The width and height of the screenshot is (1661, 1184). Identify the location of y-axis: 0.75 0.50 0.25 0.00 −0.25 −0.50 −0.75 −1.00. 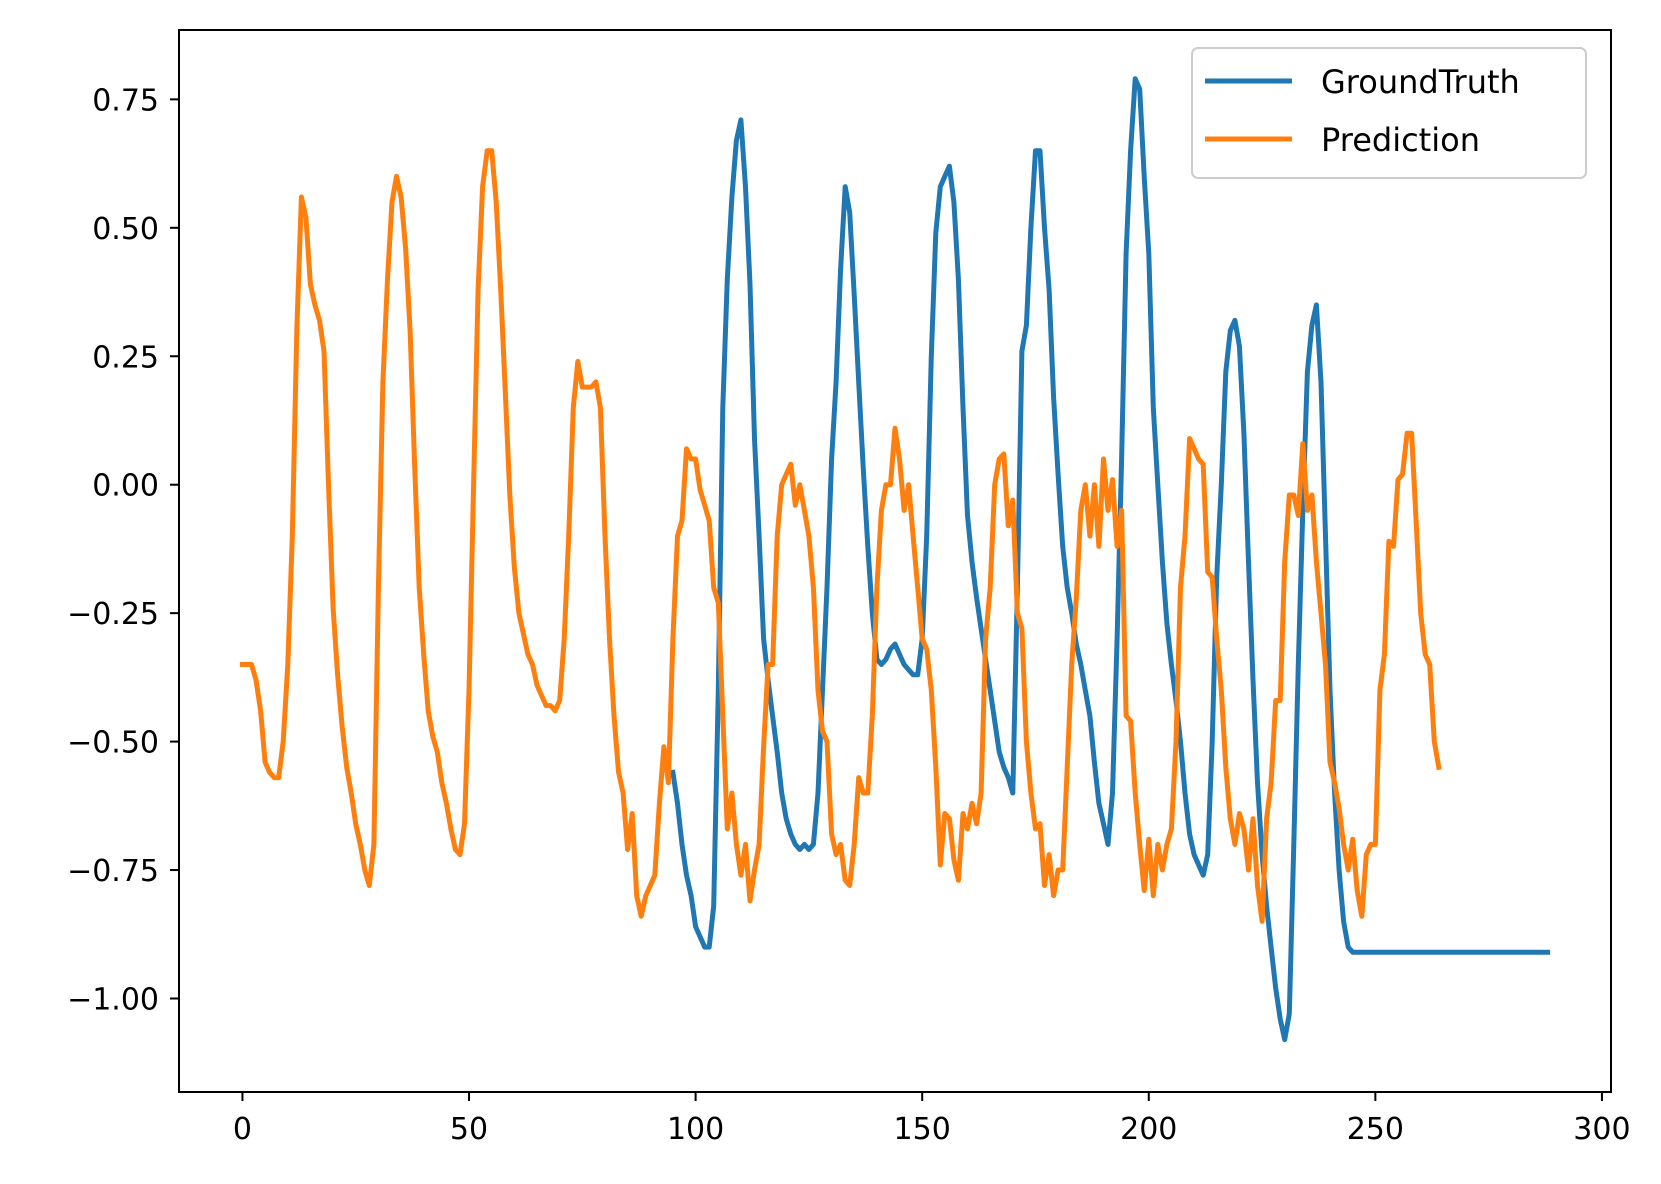
(123, 550).